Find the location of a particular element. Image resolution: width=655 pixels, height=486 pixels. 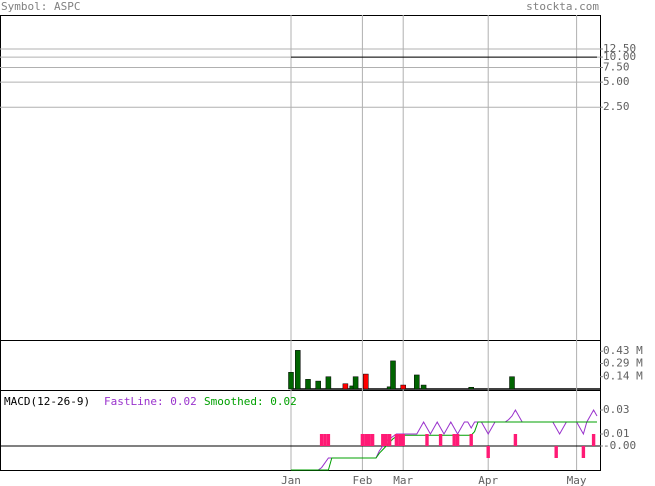

legend-label: Smoothed: 0.02 is located at coordinates (250, 401).